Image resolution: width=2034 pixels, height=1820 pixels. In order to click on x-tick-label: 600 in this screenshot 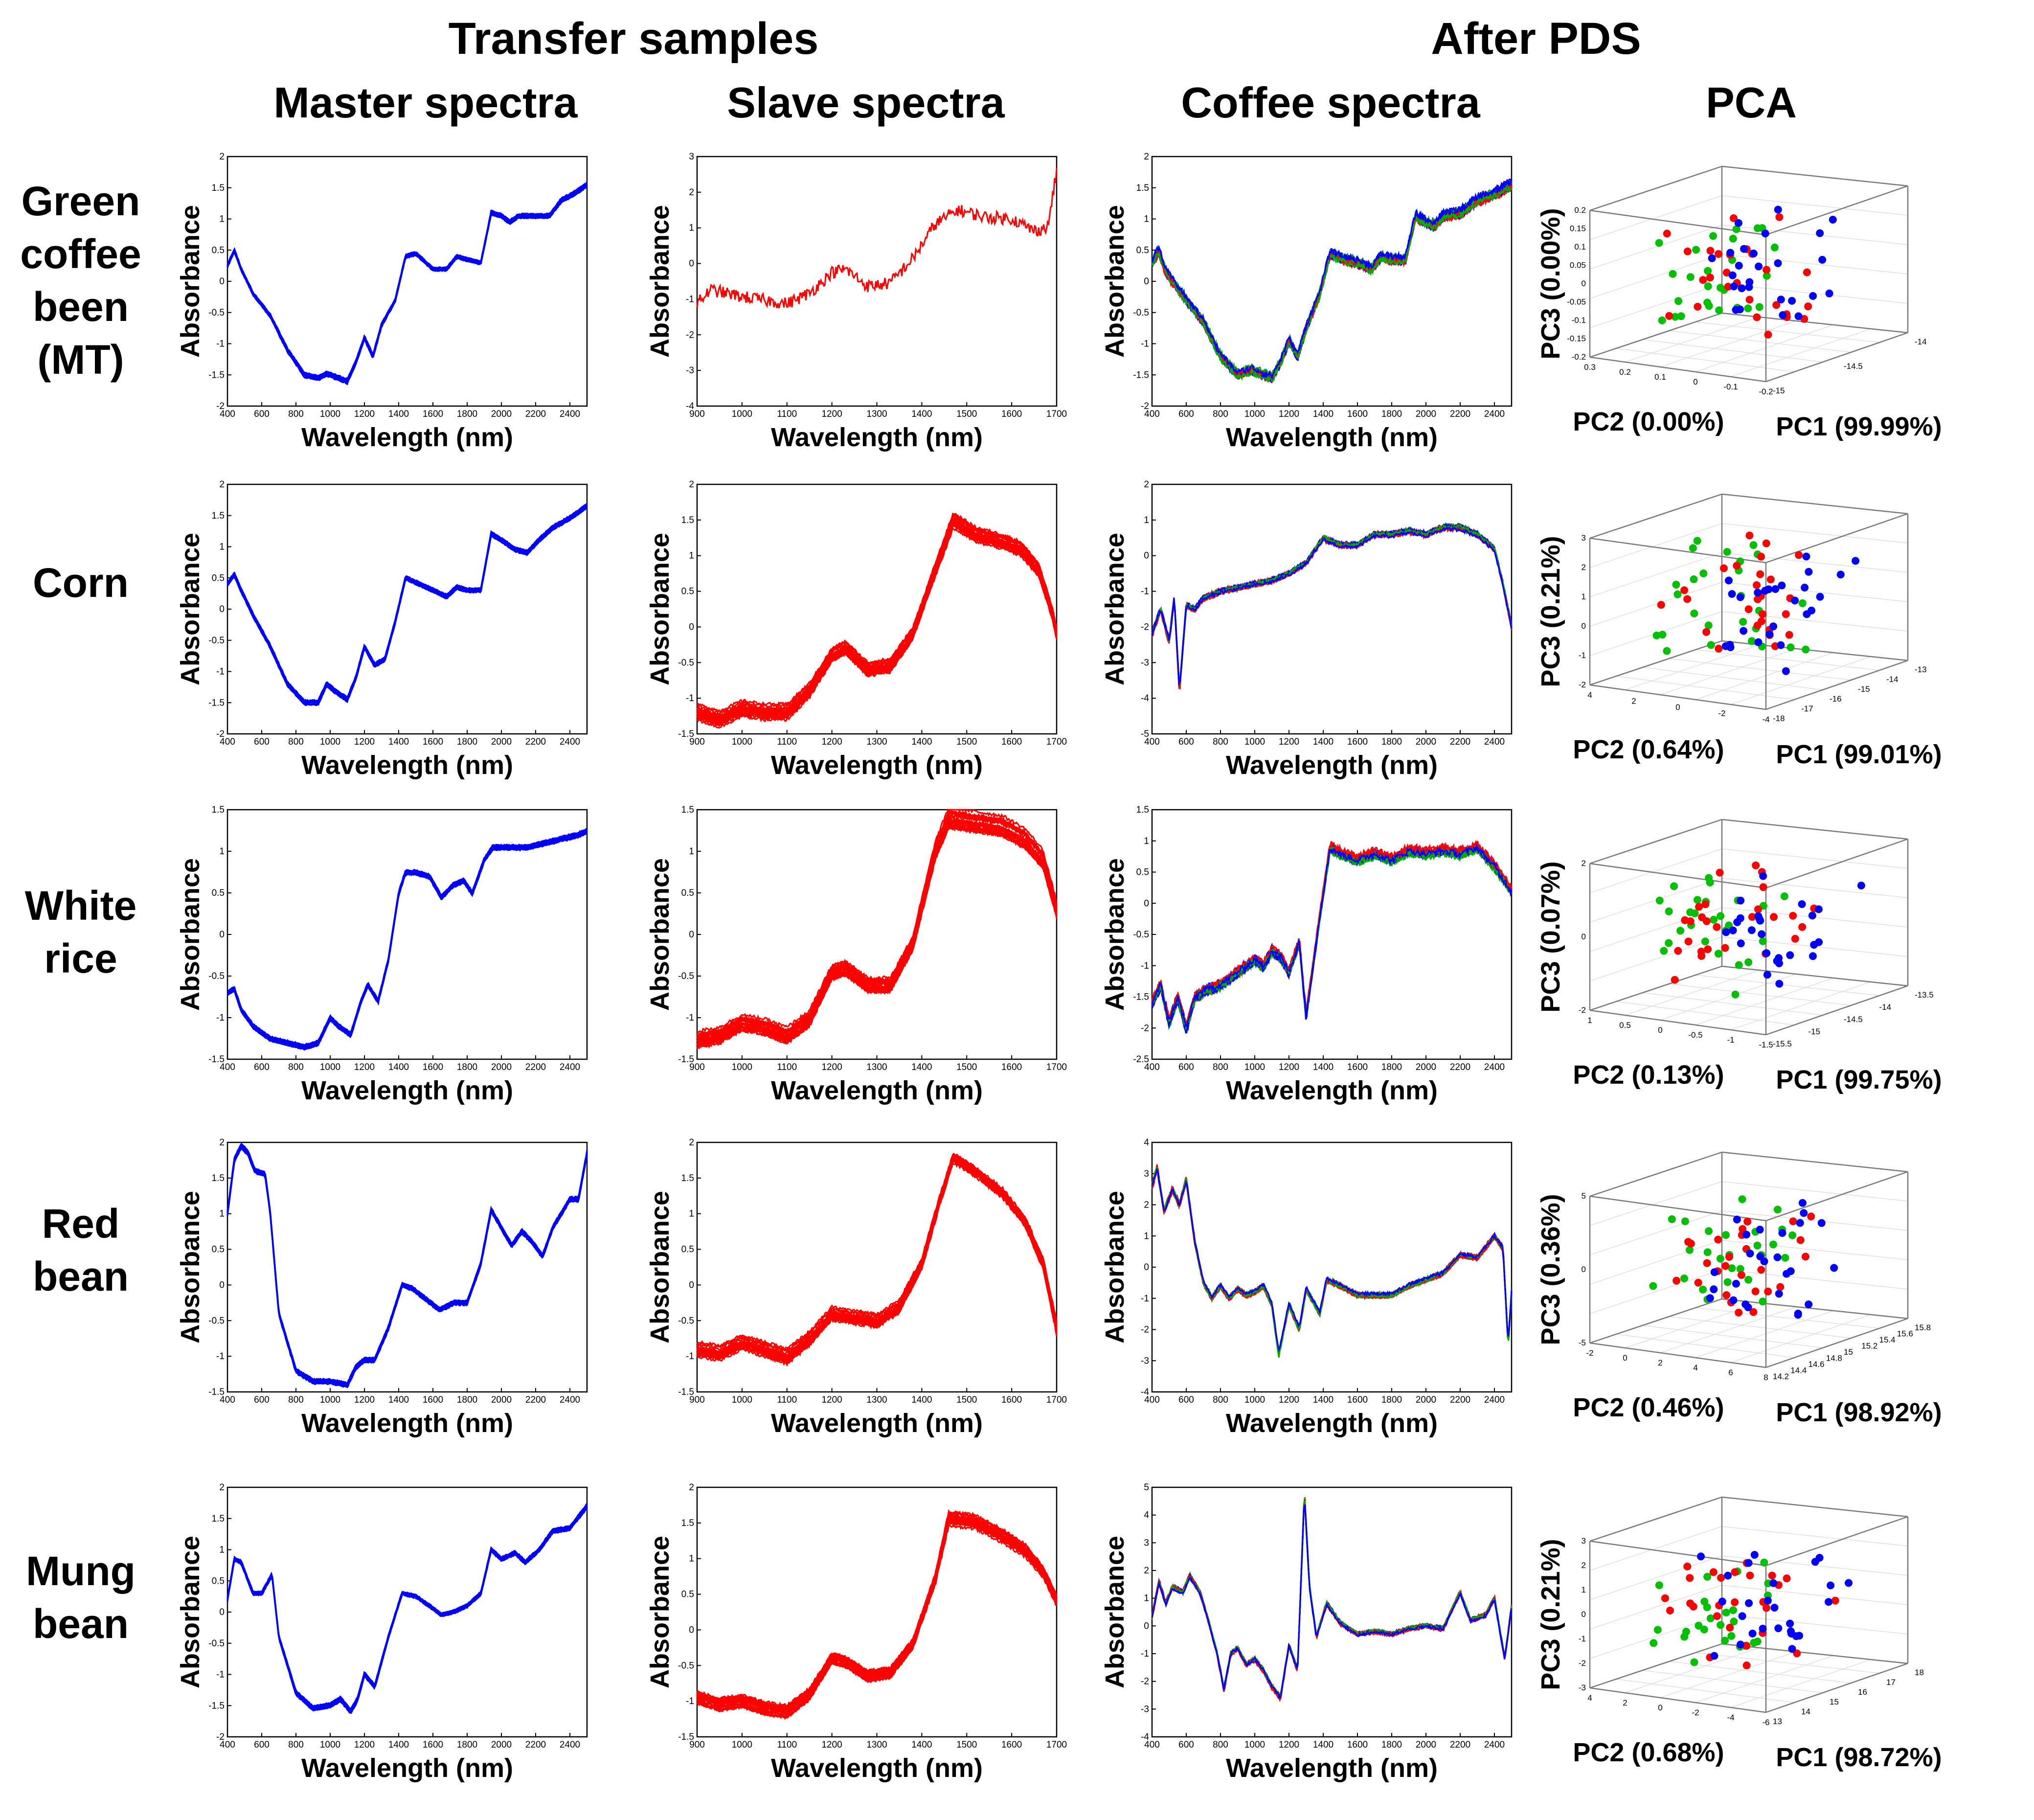, I will do `click(262, 1067)`.